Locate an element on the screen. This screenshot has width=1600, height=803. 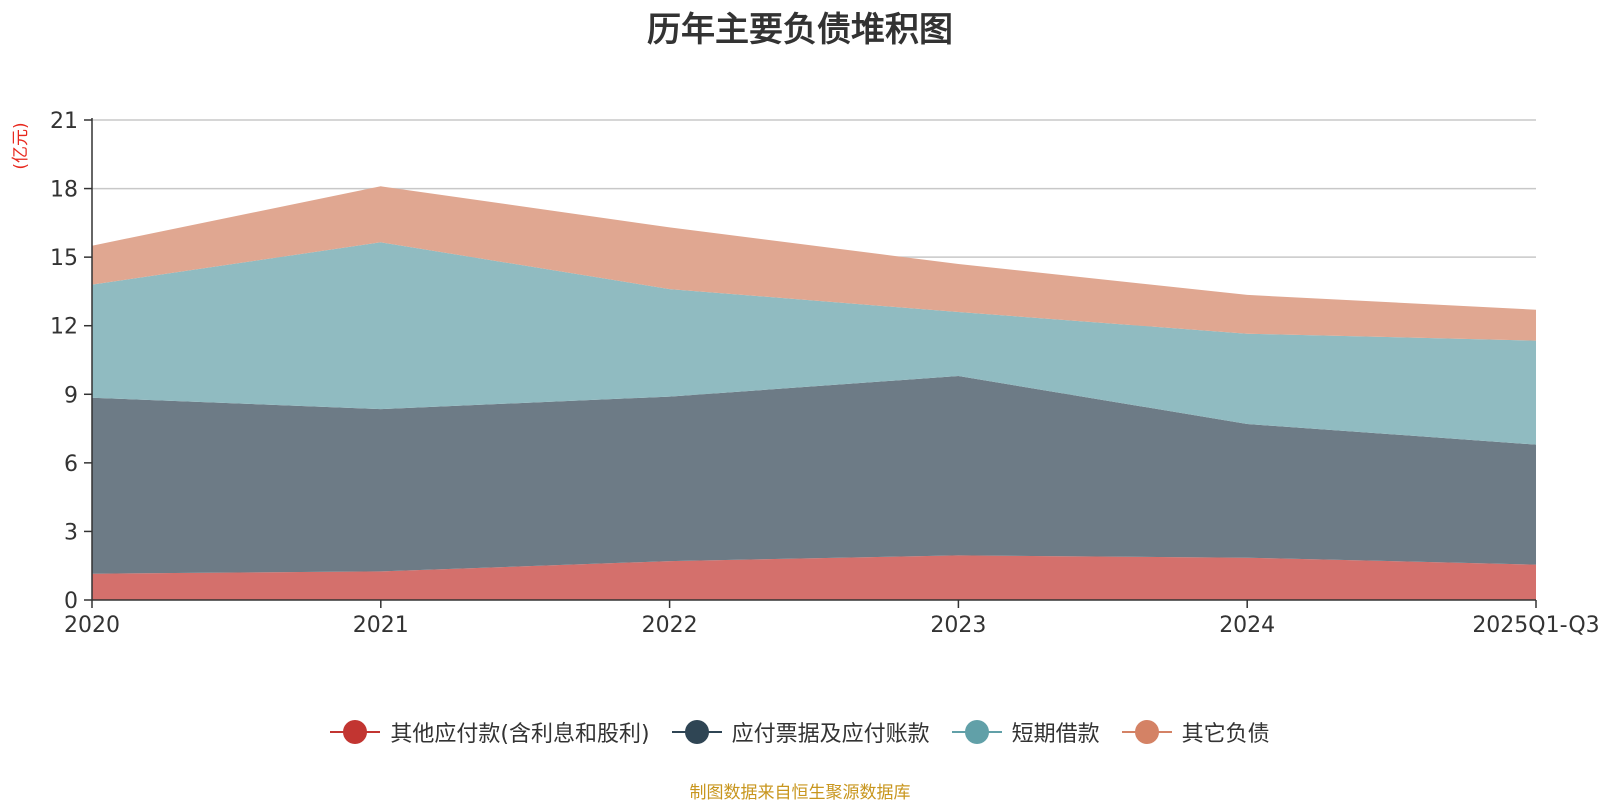
y-tick-label: 6 is located at coordinates (71, 464).